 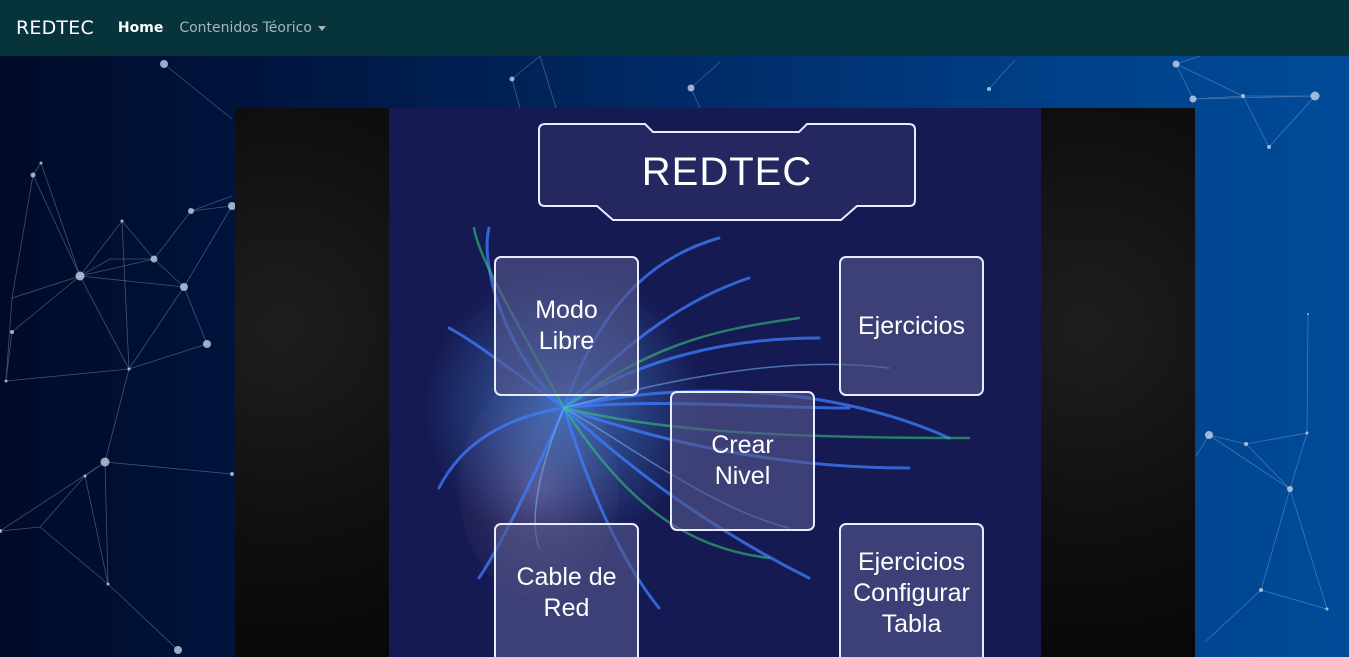 I want to click on game-title: REDTEC, so click(x=727, y=172).